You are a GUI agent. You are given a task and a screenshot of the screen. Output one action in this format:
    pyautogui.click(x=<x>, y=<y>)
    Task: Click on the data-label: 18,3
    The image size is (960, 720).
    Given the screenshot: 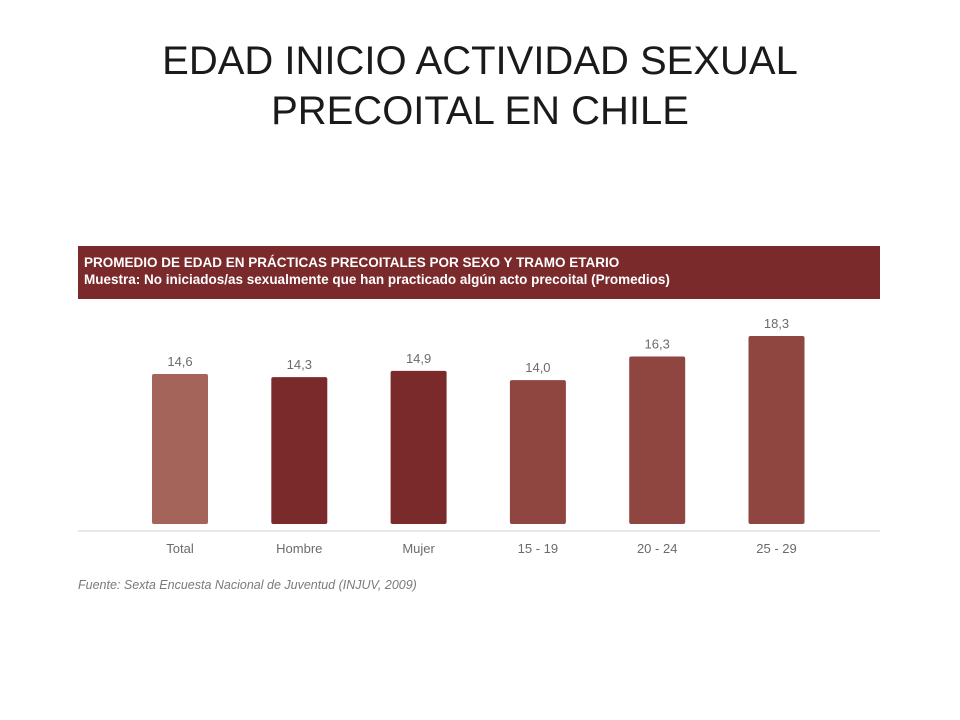 What is the action you would take?
    pyautogui.click(x=776, y=323)
    